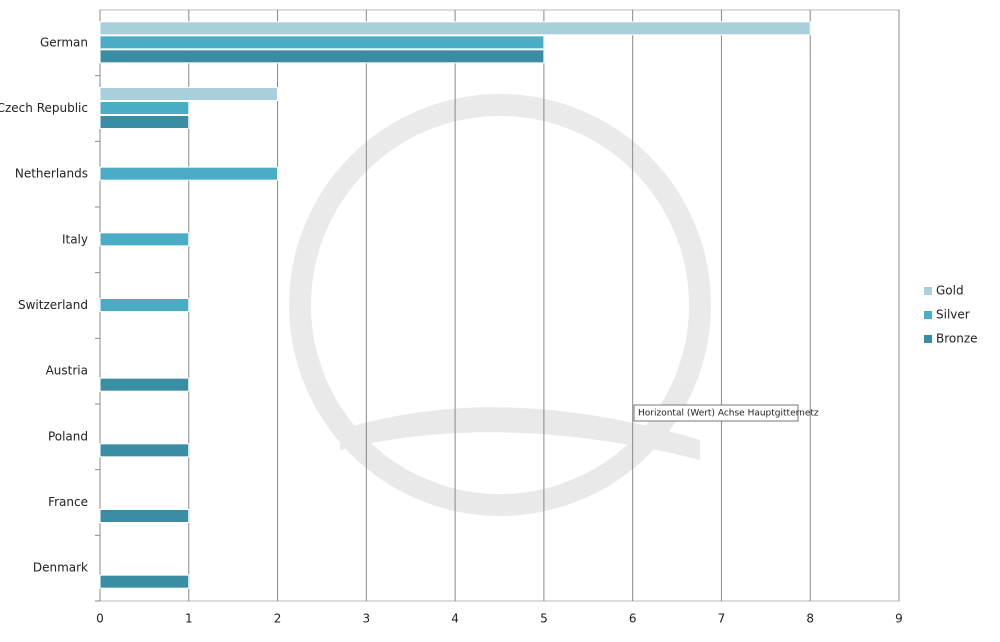 This screenshot has width=1000, height=642. What do you see at coordinates (278, 619) in the screenshot?
I see `x-tick-label: 2` at bounding box center [278, 619].